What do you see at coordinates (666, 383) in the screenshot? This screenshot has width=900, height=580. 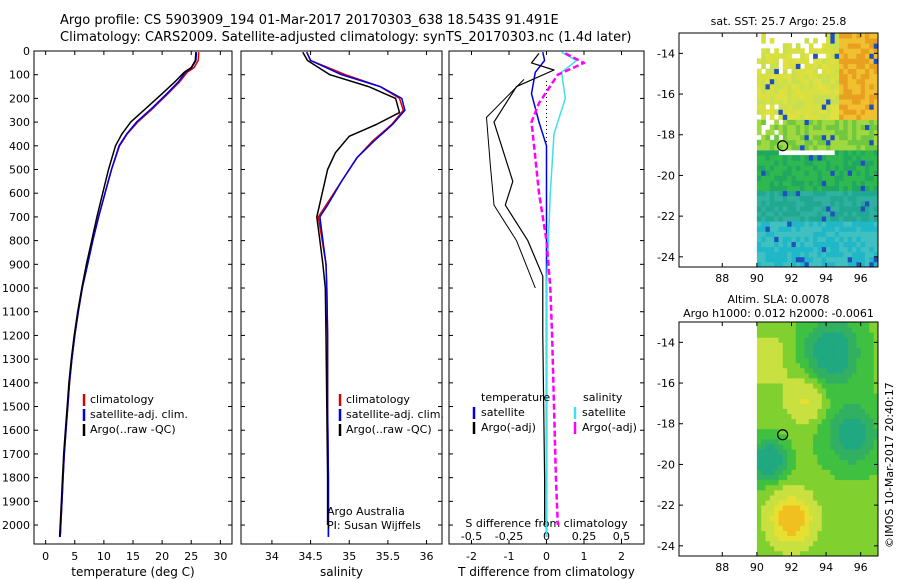 I see `y-tick-label: -16` at bounding box center [666, 383].